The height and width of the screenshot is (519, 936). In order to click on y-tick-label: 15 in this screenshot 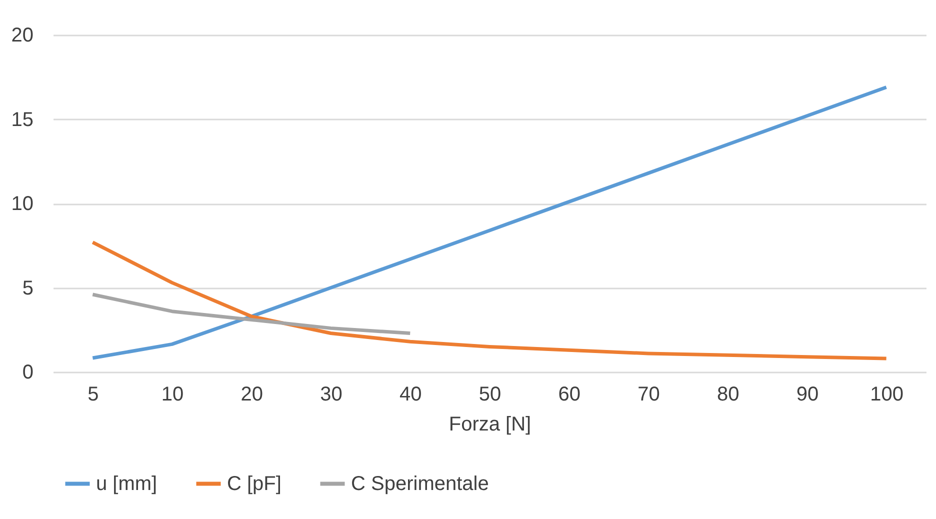, I will do `click(22, 119)`.